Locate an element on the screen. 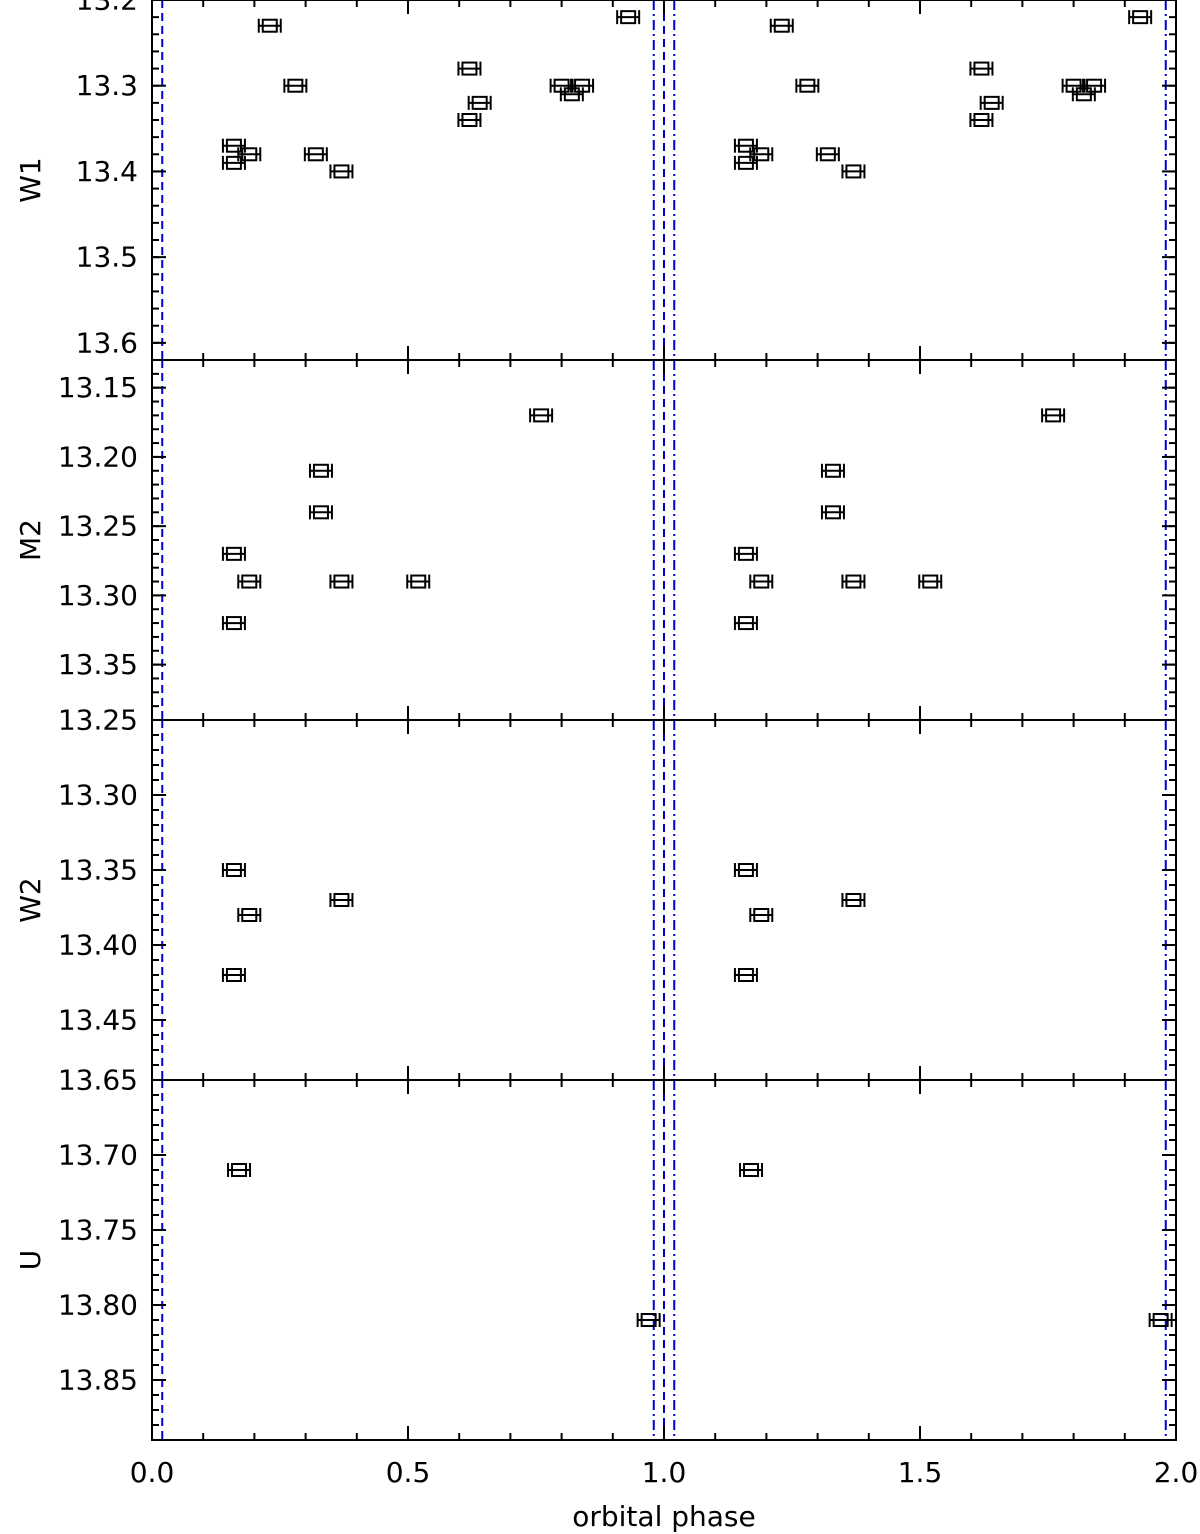  y-axis-title: M2 is located at coordinates (30, 540).